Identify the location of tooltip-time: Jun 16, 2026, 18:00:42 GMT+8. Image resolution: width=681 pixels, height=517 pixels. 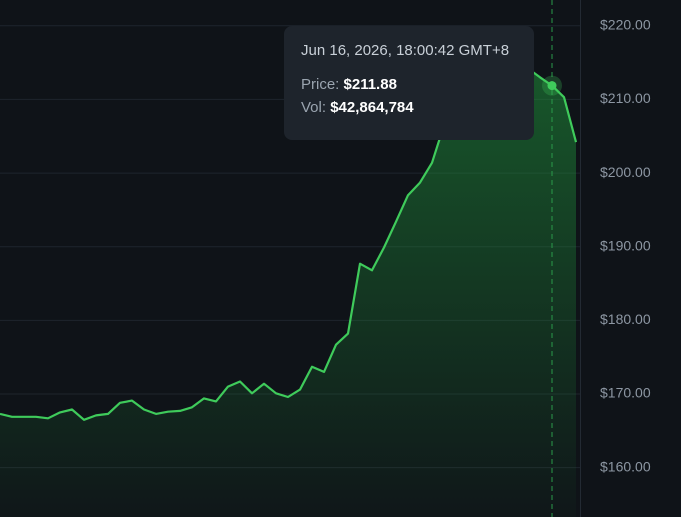
(405, 50).